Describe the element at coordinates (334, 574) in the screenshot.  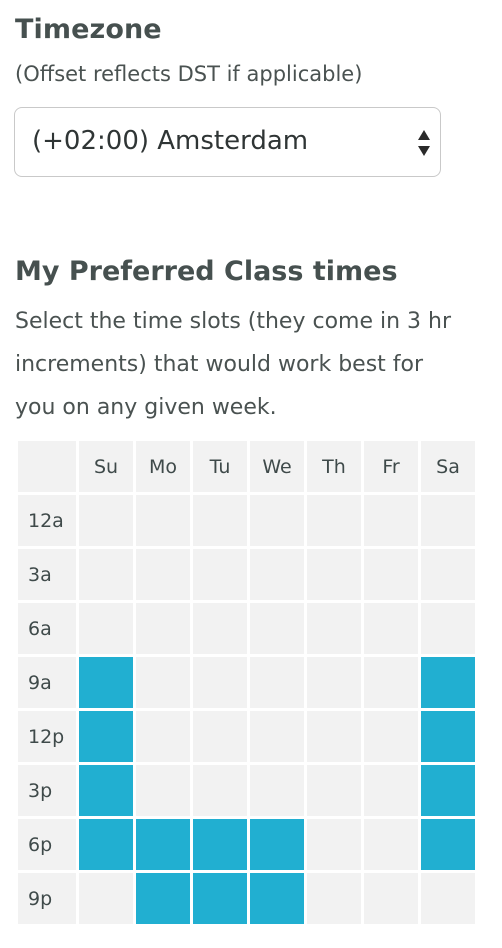
I see `time-slot-th-3a` at that location.